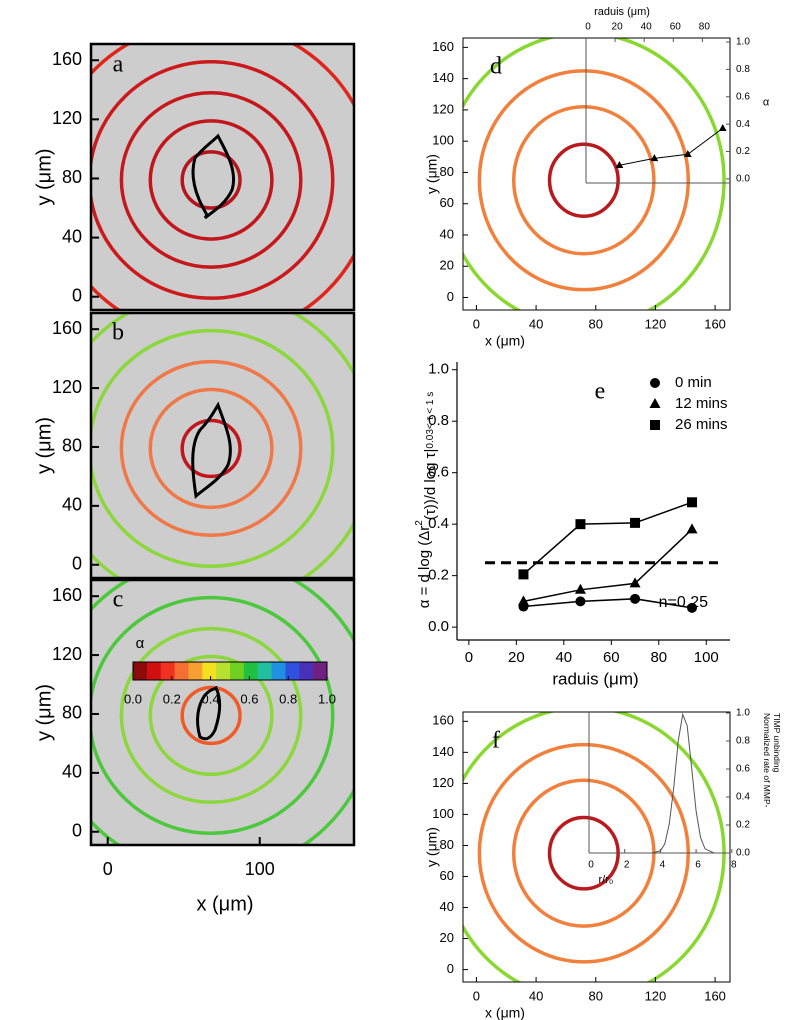 The width and height of the screenshot is (787, 1020). I want to click on inset-y-tick-label: 1.0, so click(743, 713).